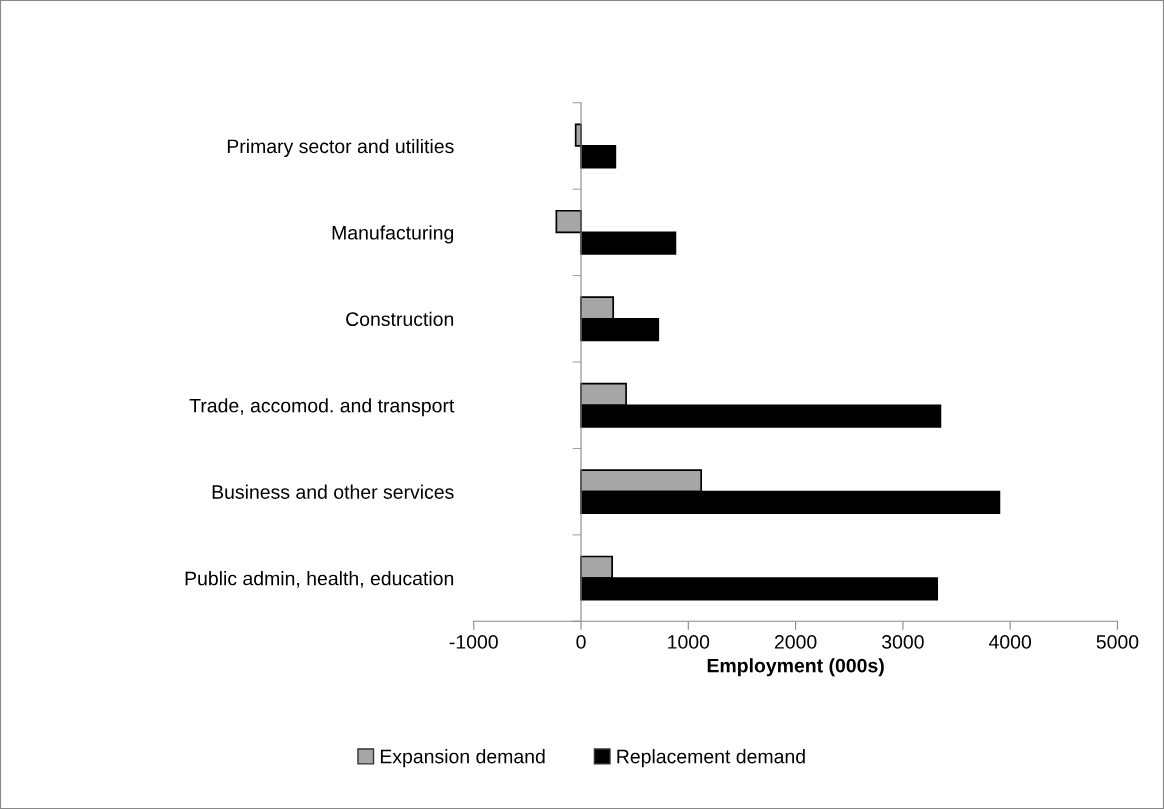 This screenshot has width=1164, height=809. I want to click on x-tick-label: 3000, so click(902, 642).